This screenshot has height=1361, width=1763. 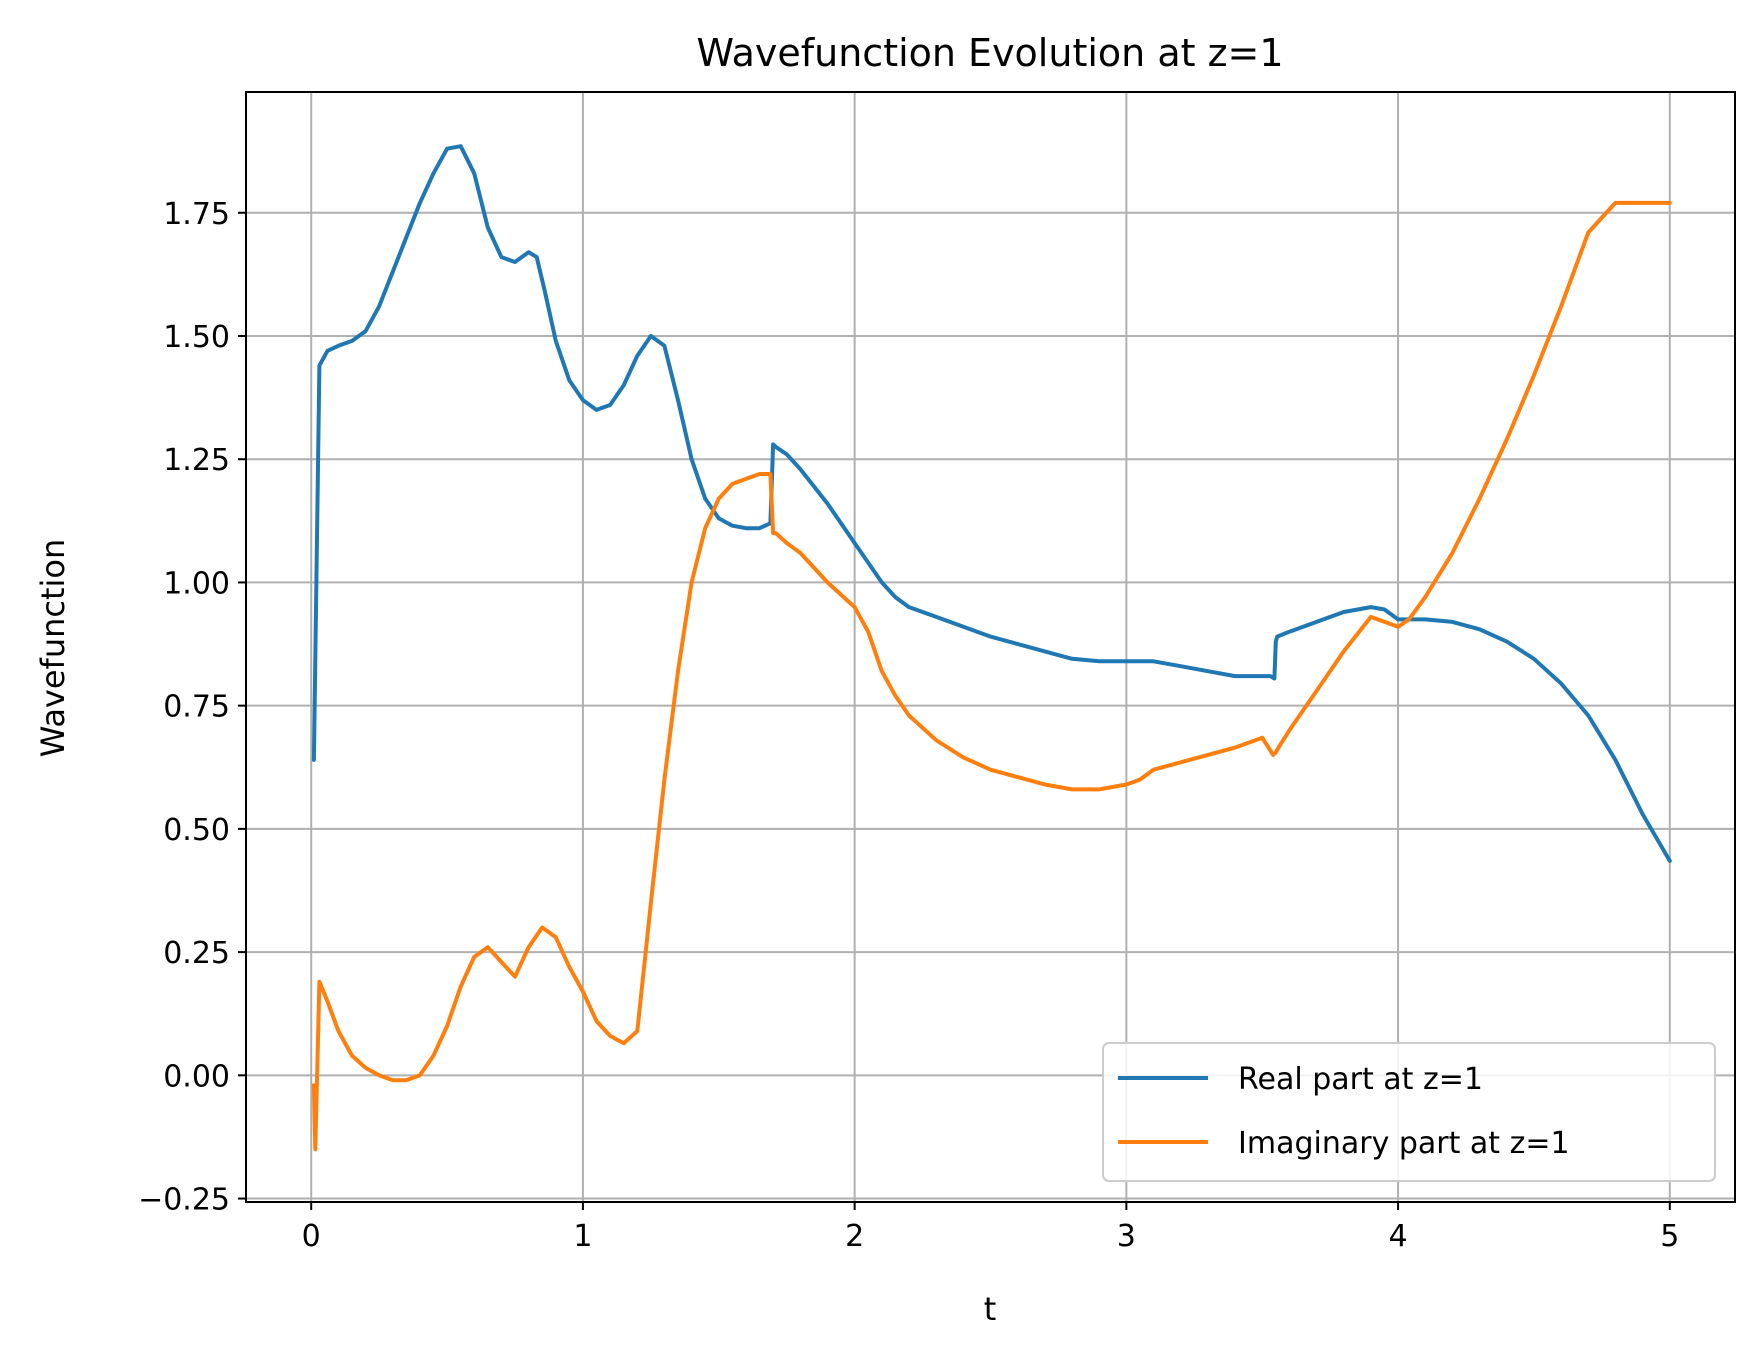 What do you see at coordinates (196, 830) in the screenshot?
I see `y-tick-label: 0.50` at bounding box center [196, 830].